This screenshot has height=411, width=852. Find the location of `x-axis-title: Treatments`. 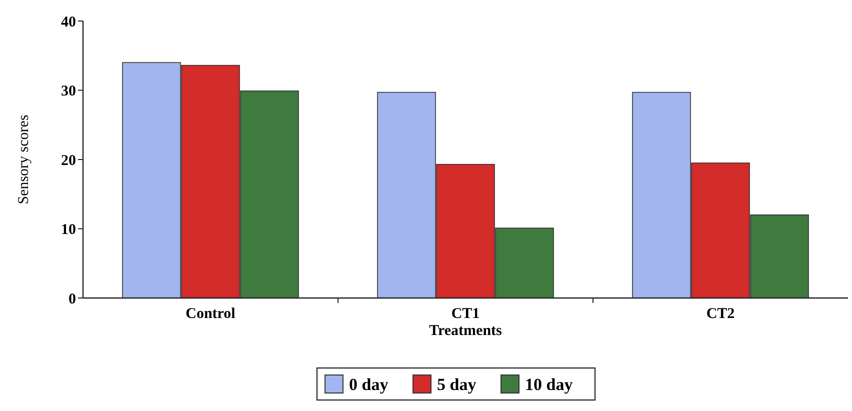

x-axis-title: Treatments is located at coordinates (465, 331).